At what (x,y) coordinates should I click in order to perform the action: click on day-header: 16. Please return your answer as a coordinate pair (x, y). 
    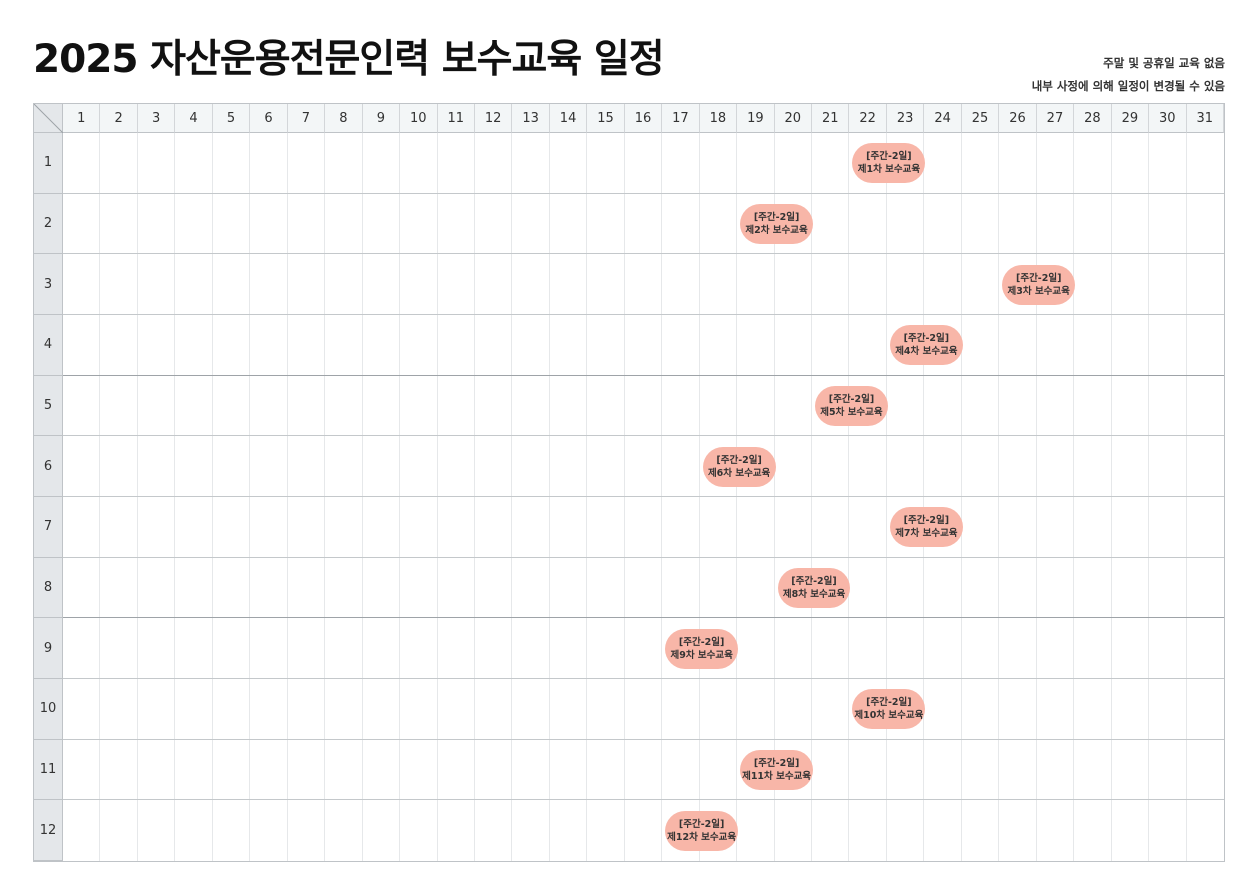
    Looking at the image, I should click on (643, 118).